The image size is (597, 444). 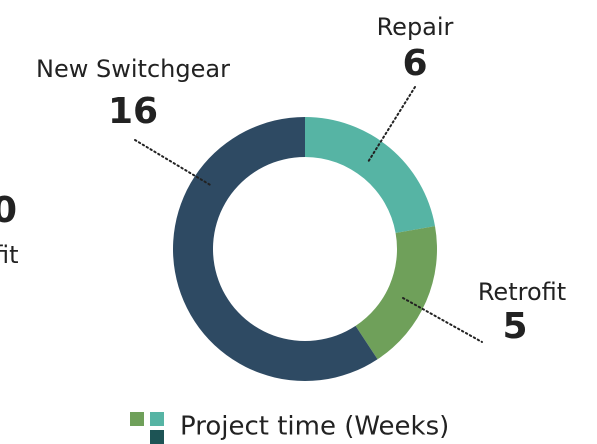 What do you see at coordinates (514, 326) in the screenshot?
I see `slice-value: 5` at bounding box center [514, 326].